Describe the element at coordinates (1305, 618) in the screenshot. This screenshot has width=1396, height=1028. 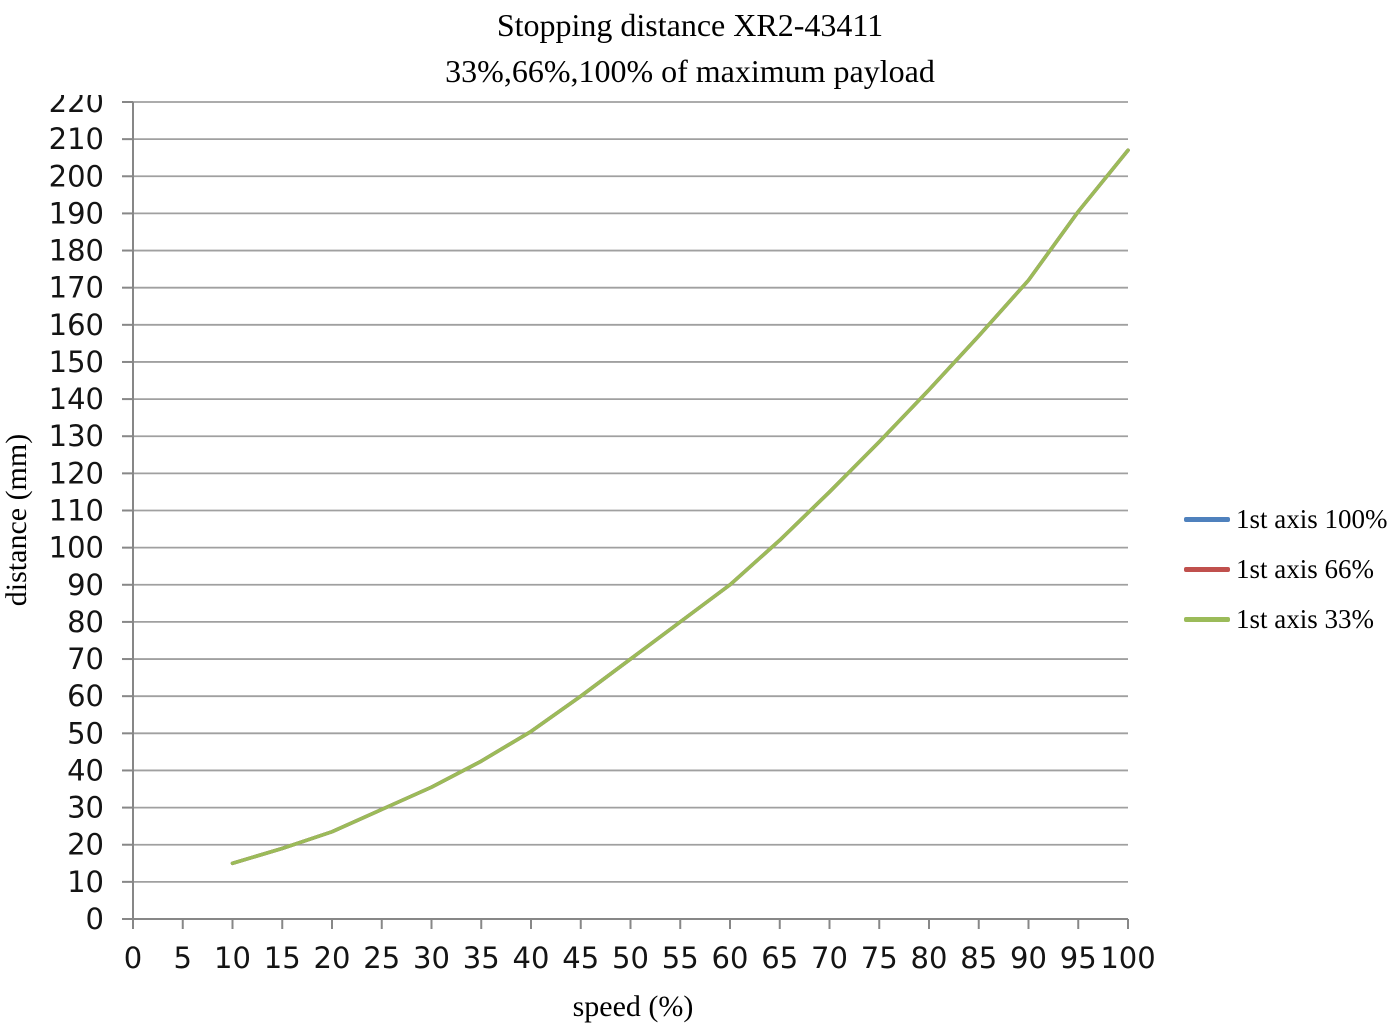
I see `legend-label-33: 1st axis 33%` at that location.